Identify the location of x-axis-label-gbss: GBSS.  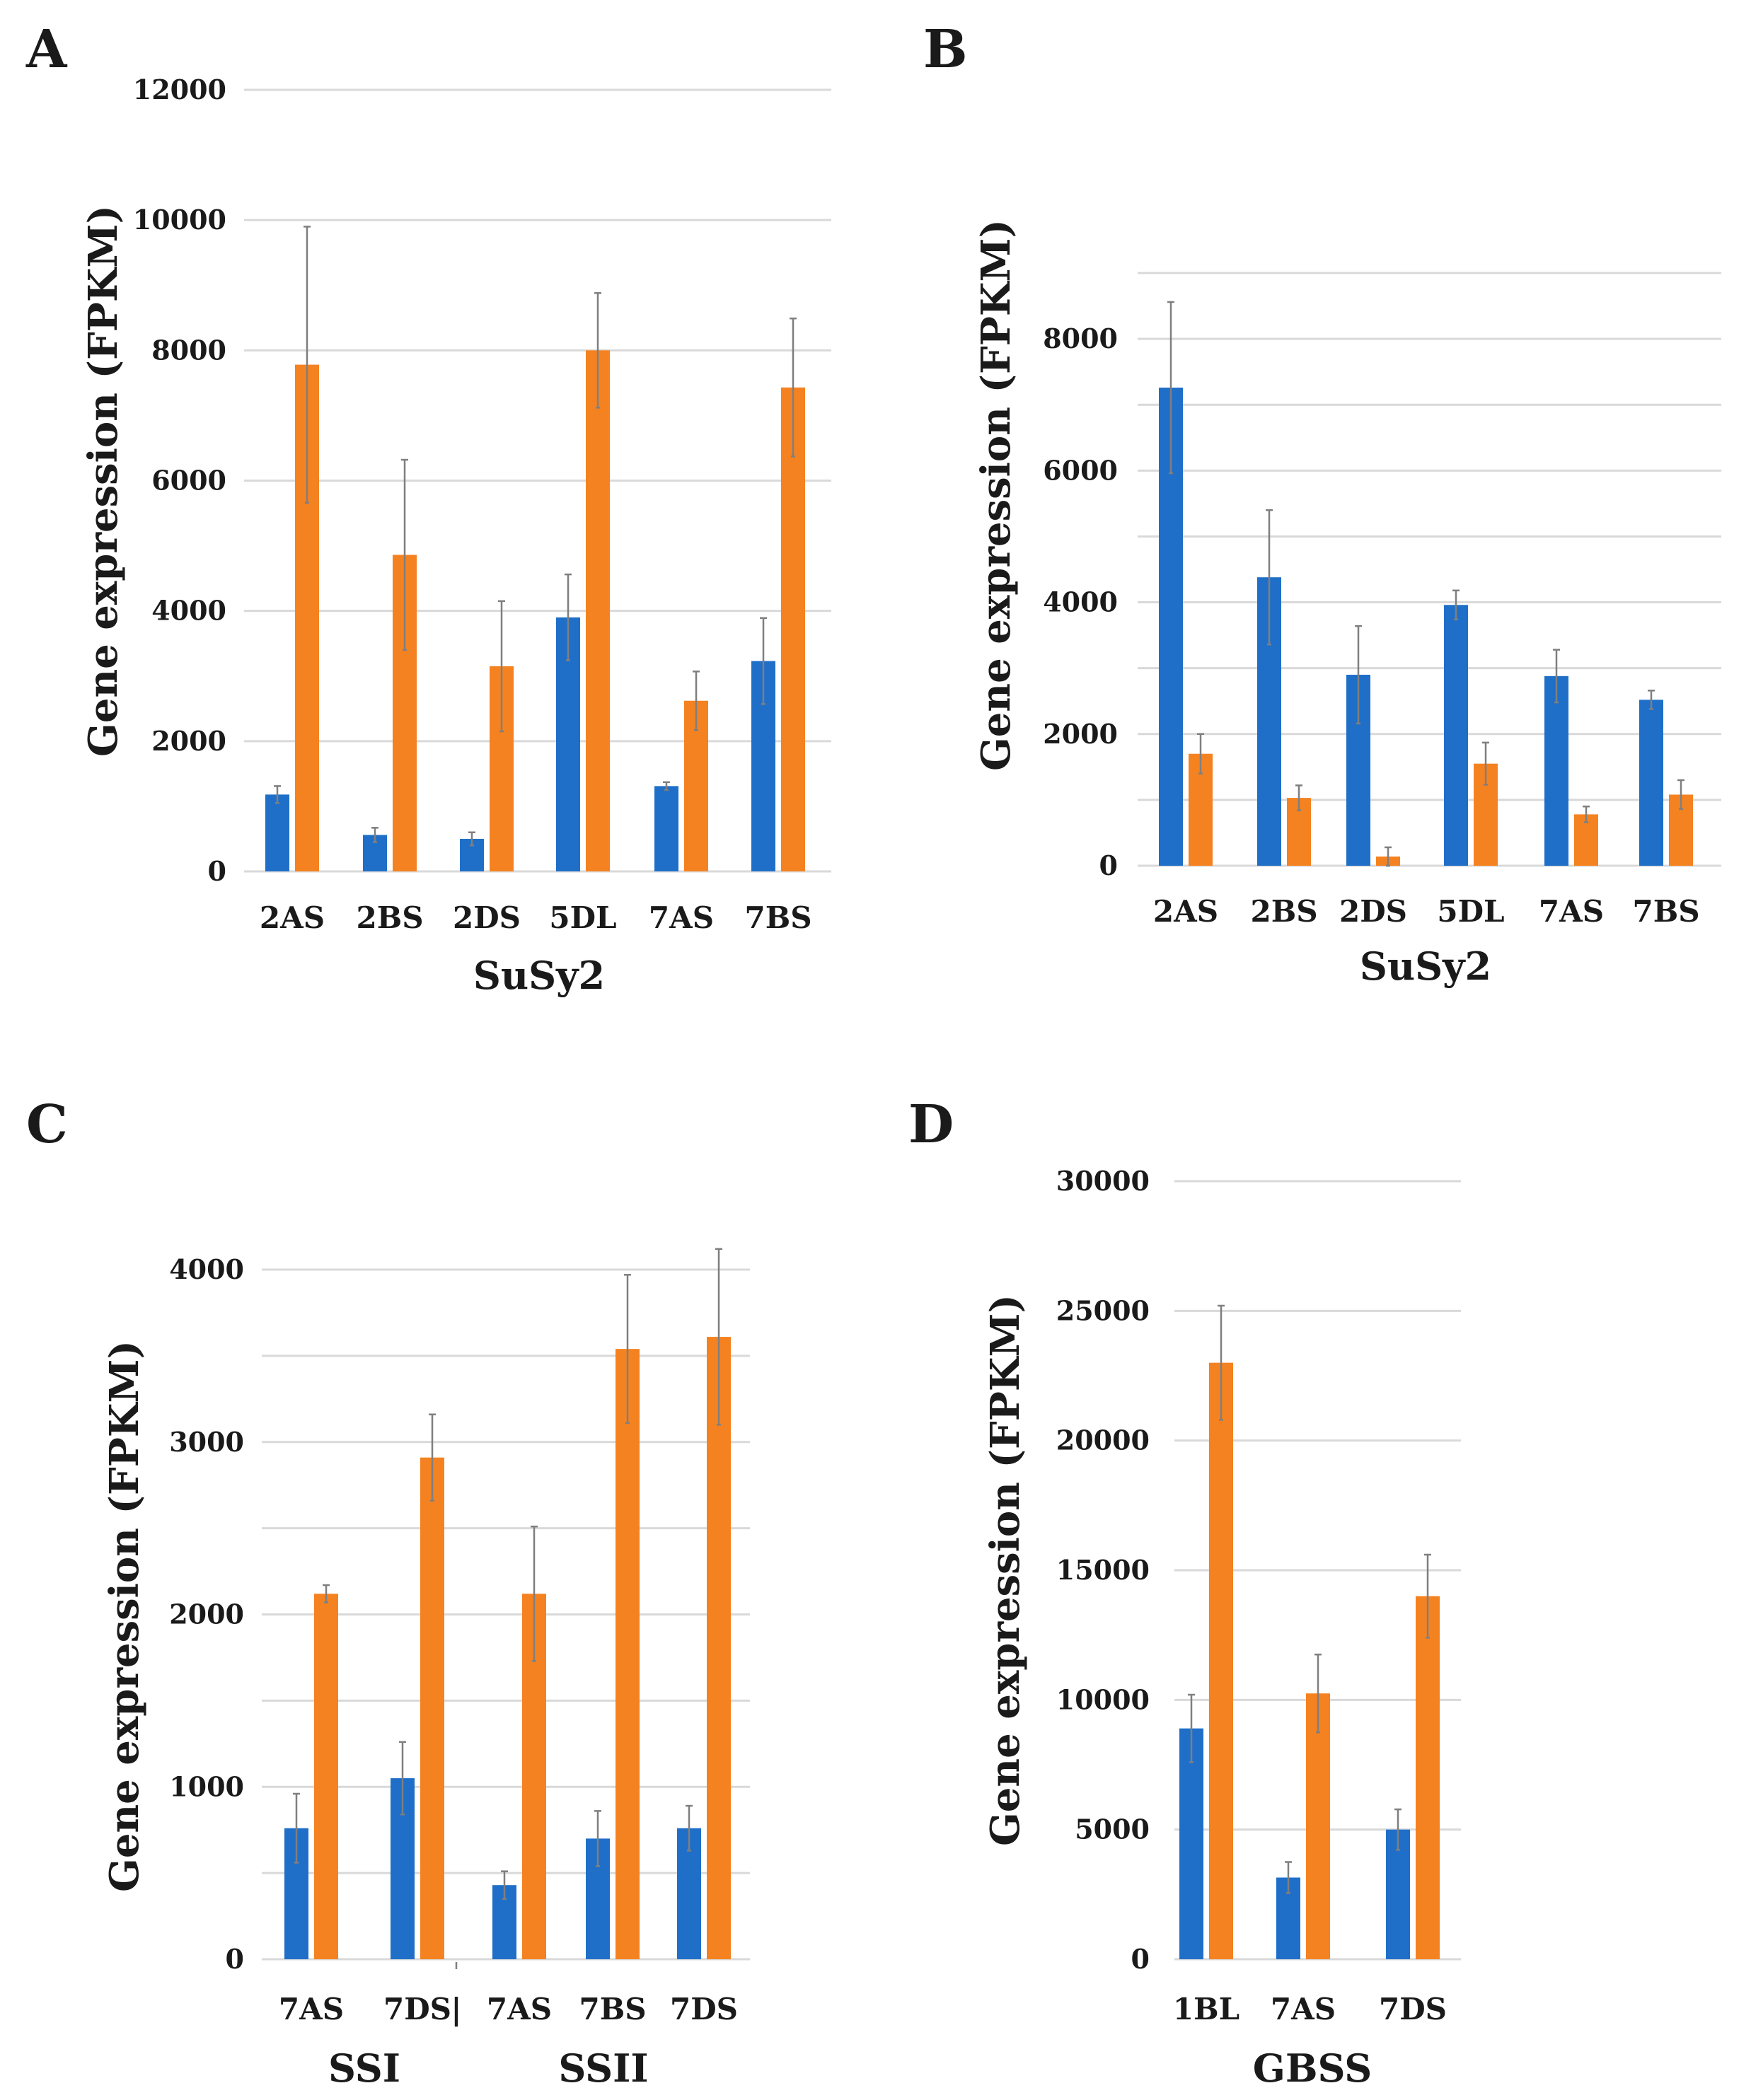
(1313, 2068).